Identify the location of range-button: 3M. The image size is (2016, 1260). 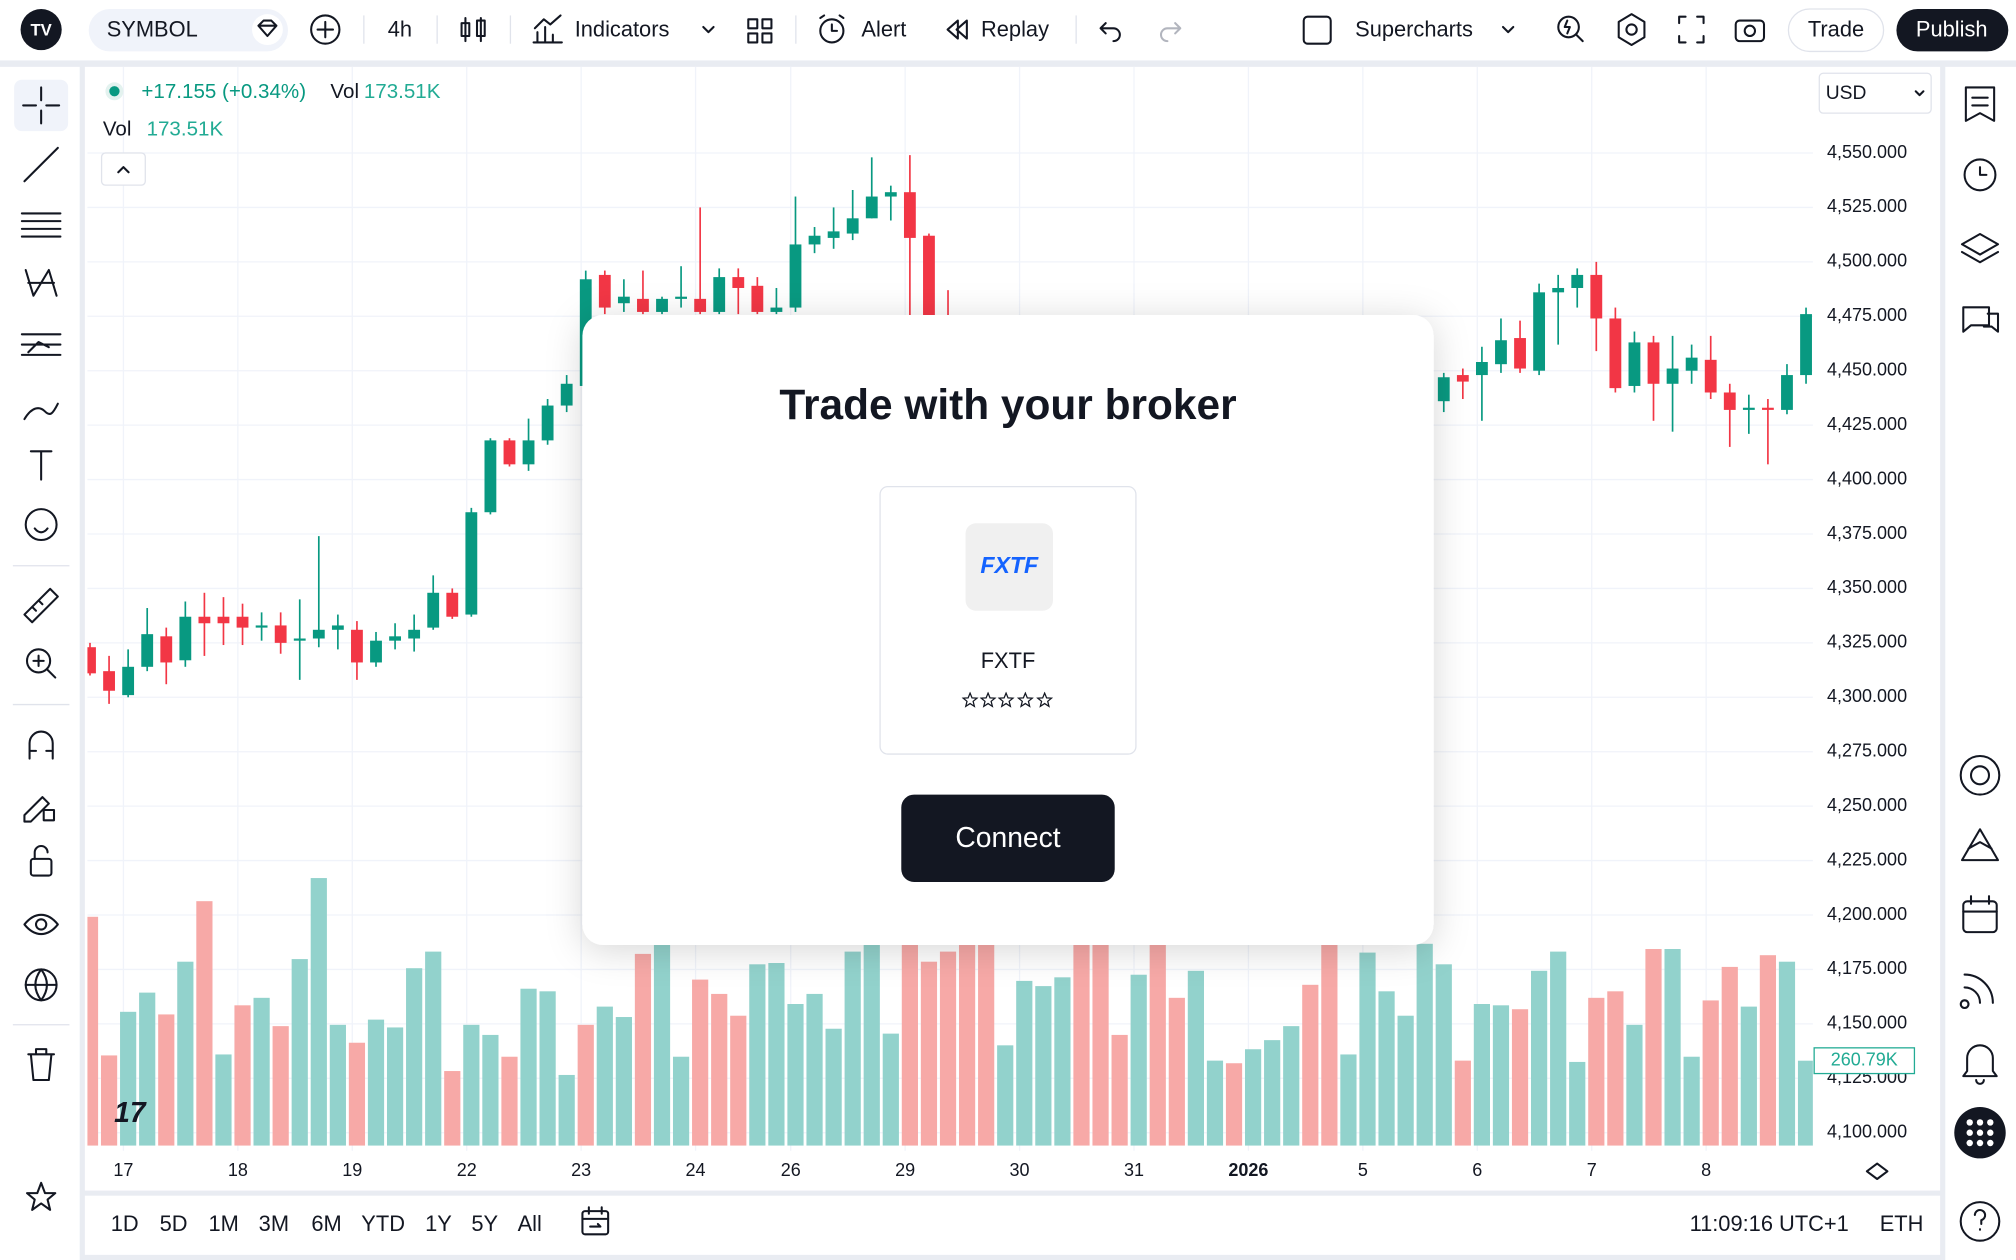
(274, 1223).